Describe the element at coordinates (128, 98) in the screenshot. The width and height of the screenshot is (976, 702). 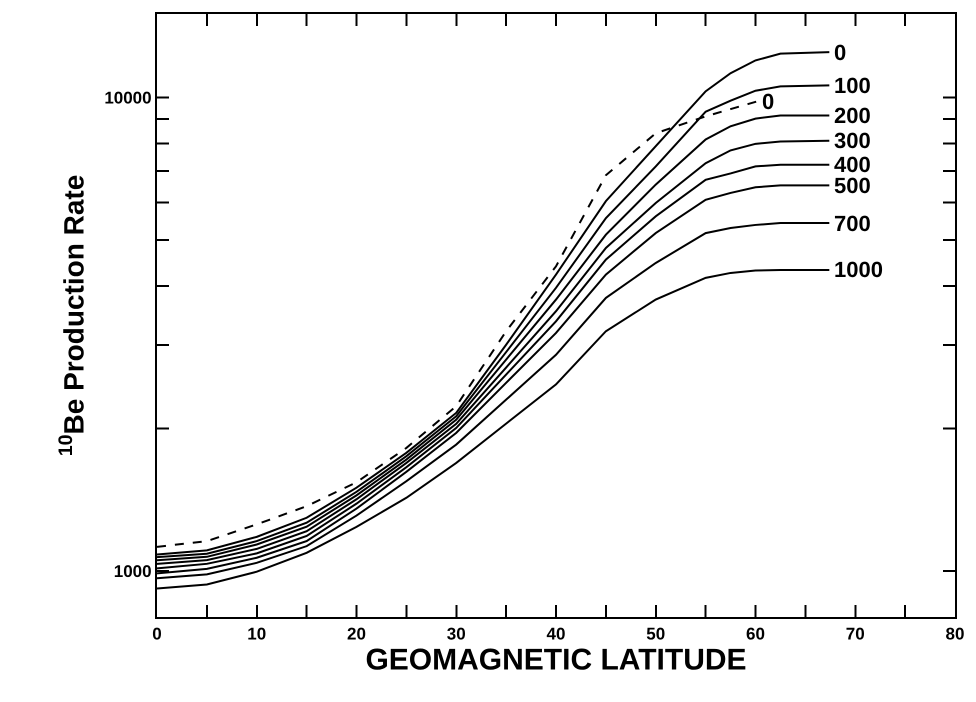
I see `y-tick-label: 10000` at that location.